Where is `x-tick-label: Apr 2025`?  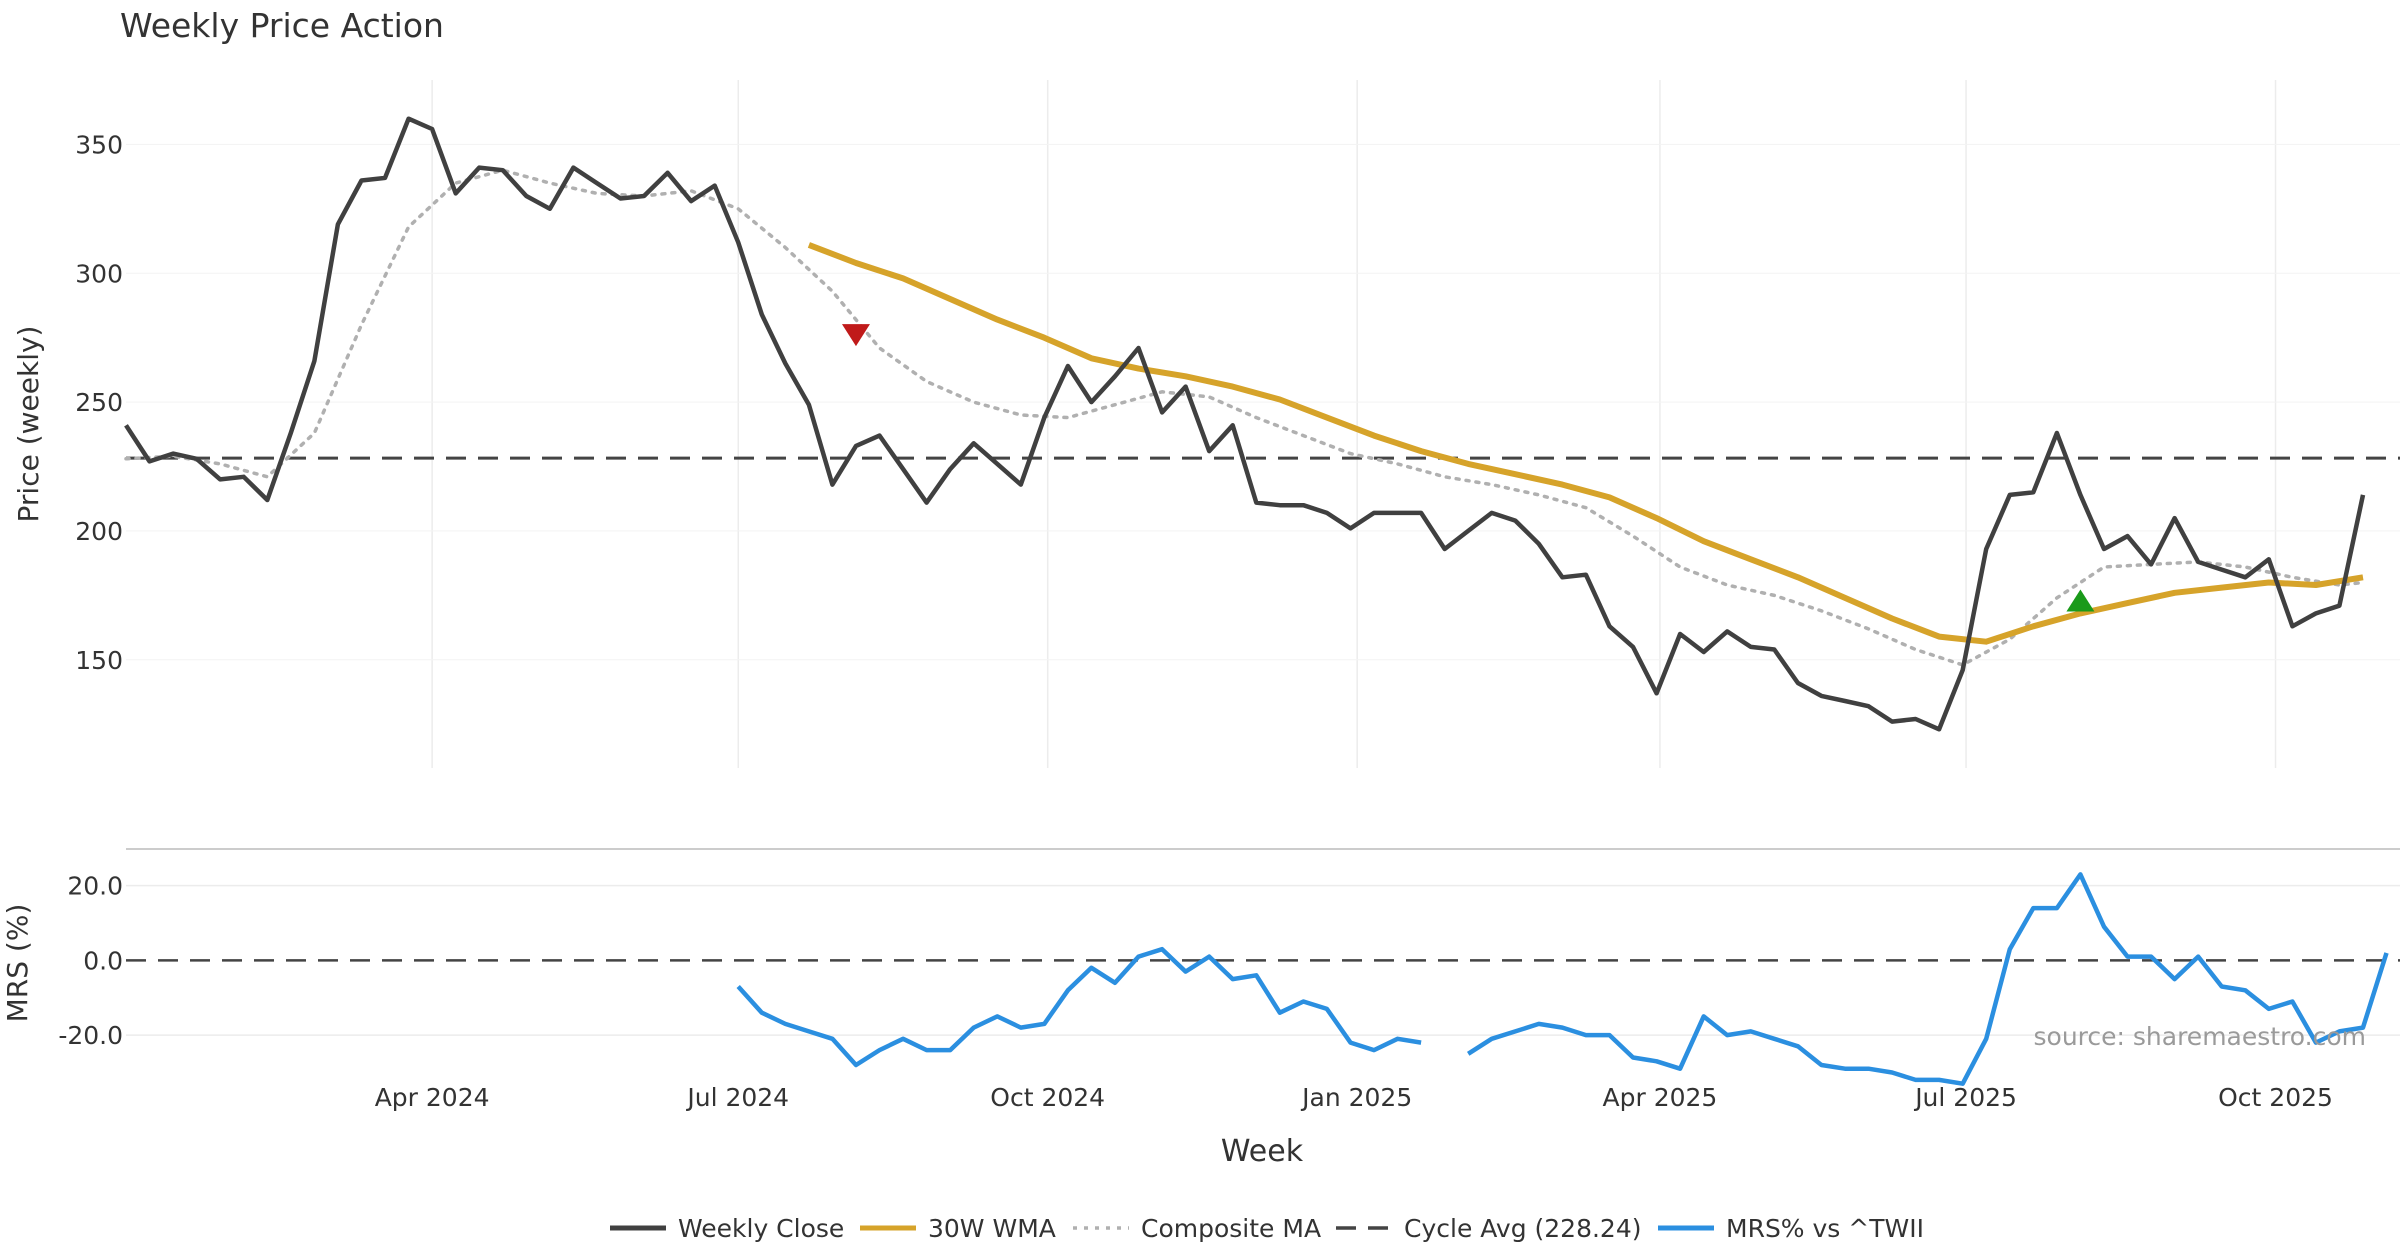 x-tick-label: Apr 2025 is located at coordinates (1660, 1097).